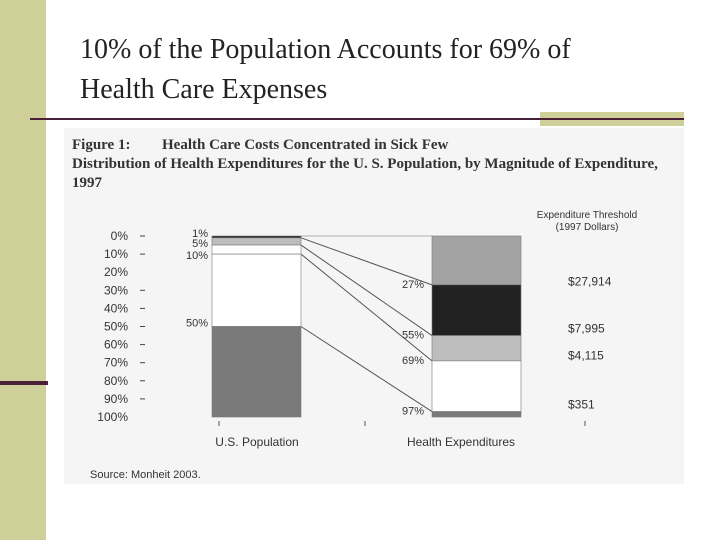 Image resolution: width=720 pixels, height=540 pixels. What do you see at coordinates (413, 336) in the screenshot?
I see `expenditure-label-1: 55%` at bounding box center [413, 336].